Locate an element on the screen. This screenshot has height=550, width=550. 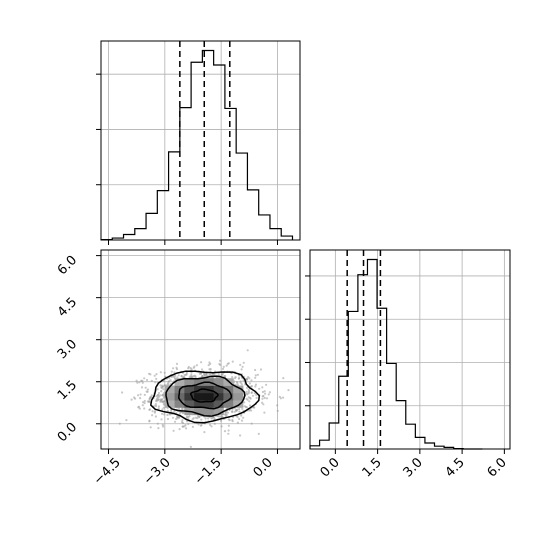
y-tick-label: 4.5 is located at coordinates (67, 307).